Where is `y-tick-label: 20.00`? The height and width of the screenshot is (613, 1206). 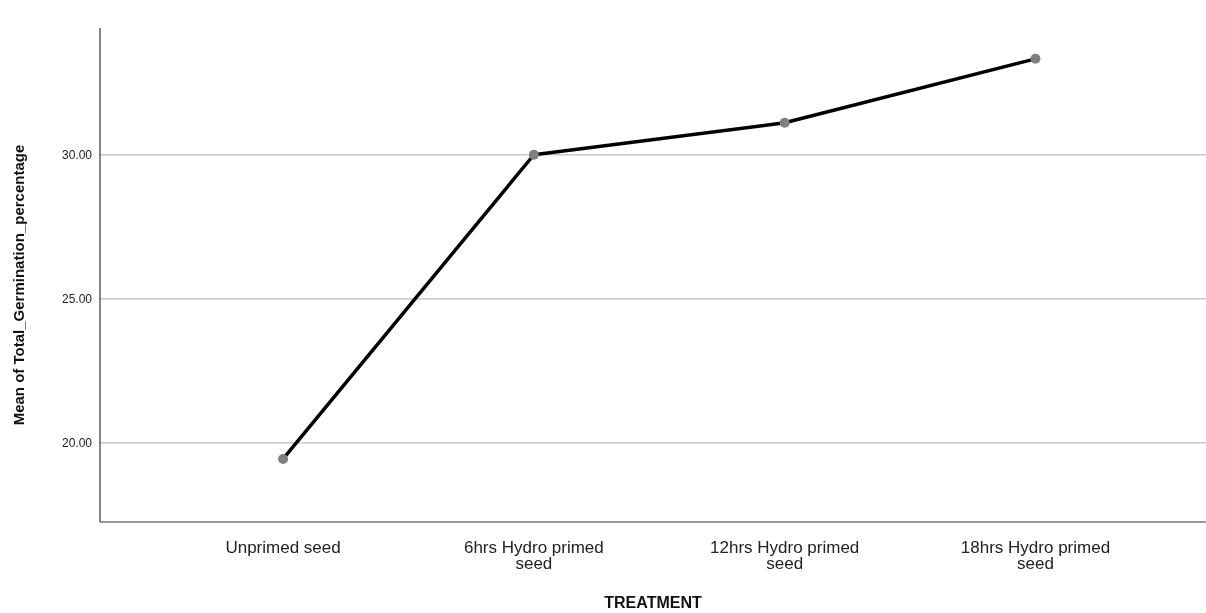 y-tick-label: 20.00 is located at coordinates (77, 442).